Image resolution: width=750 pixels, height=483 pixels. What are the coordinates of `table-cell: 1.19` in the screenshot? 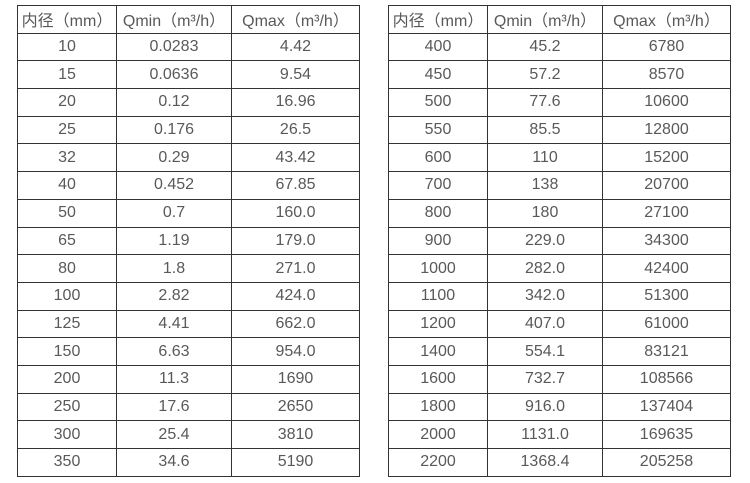 It's located at (174, 241).